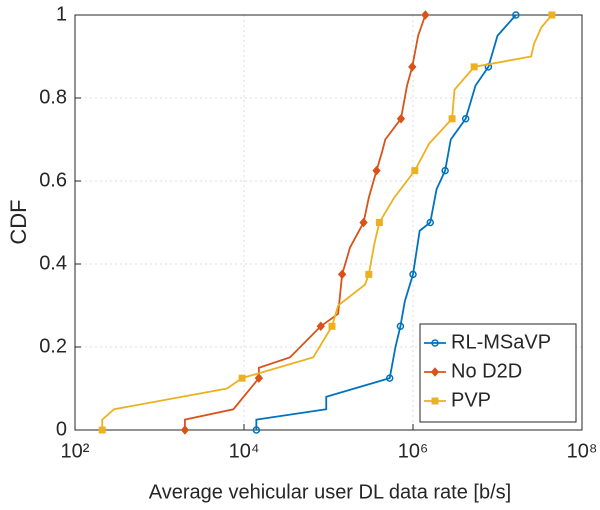  What do you see at coordinates (244, 451) in the screenshot?
I see `x-tick-label: 10⁴` at bounding box center [244, 451].